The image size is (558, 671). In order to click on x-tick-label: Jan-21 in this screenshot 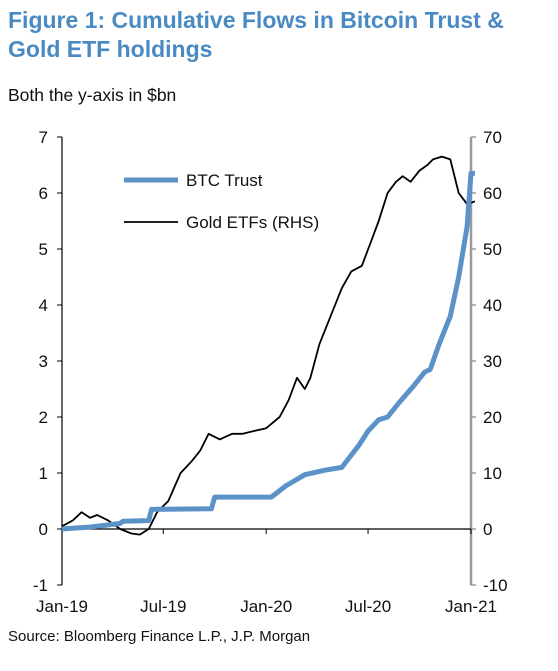, I will do `click(471, 606)`.